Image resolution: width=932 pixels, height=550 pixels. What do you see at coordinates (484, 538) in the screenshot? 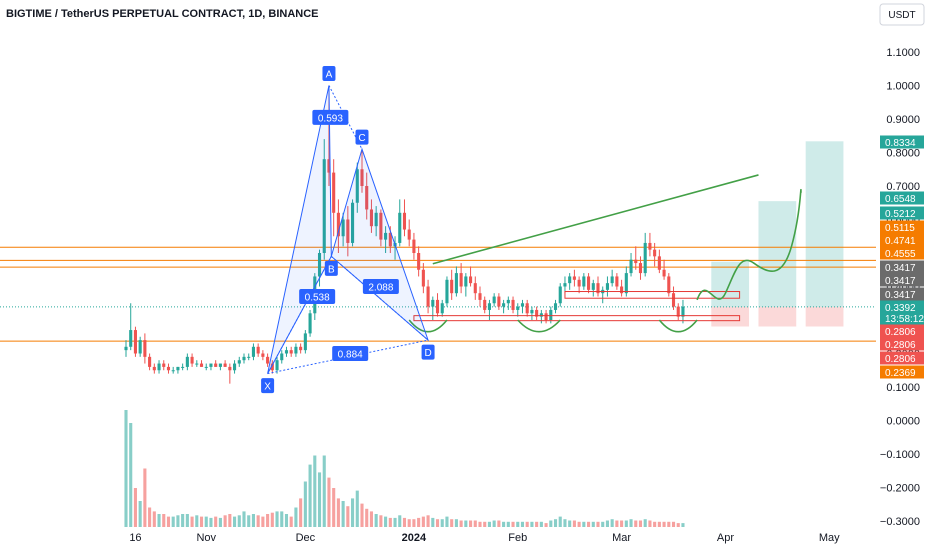
I see `time-axis: 16 Nov Dec 2024 Feb Mar Apr May` at bounding box center [484, 538].